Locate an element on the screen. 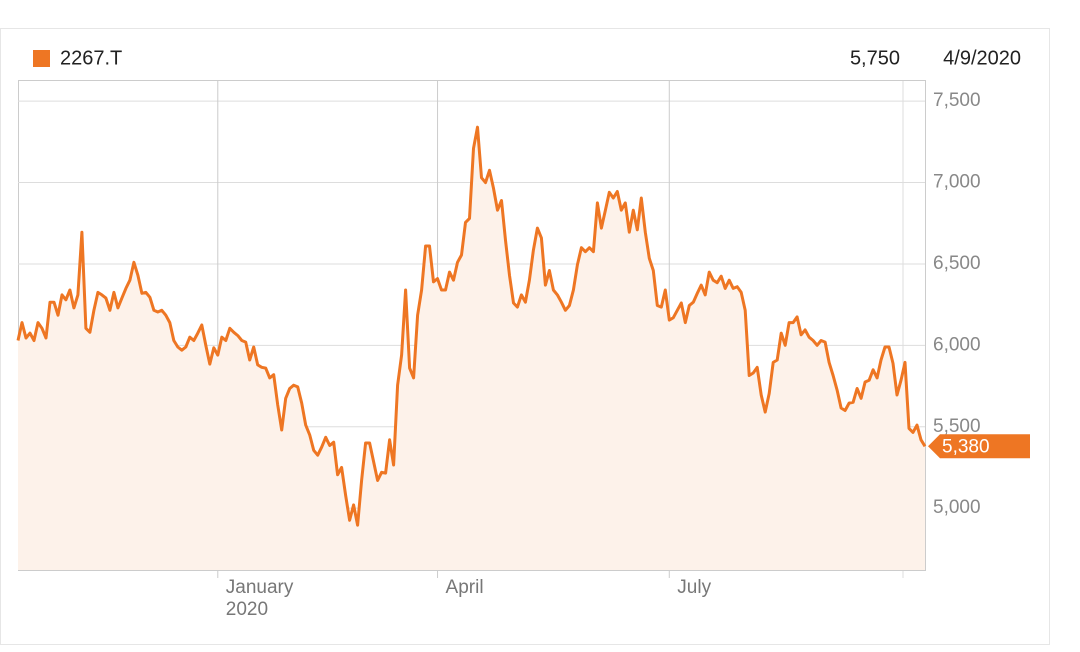 Image resolution: width=1080 pixels, height=652 pixels. hover-value: 5,750 is located at coordinates (875, 58).